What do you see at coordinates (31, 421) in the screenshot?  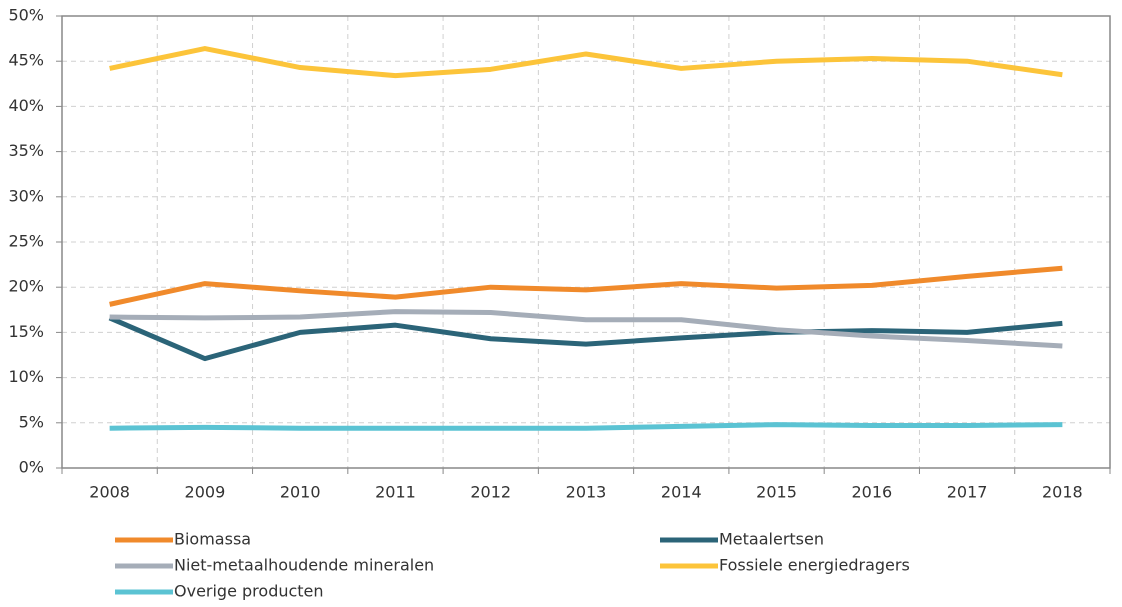 I see `y-tick-label: 5%` at bounding box center [31, 421].